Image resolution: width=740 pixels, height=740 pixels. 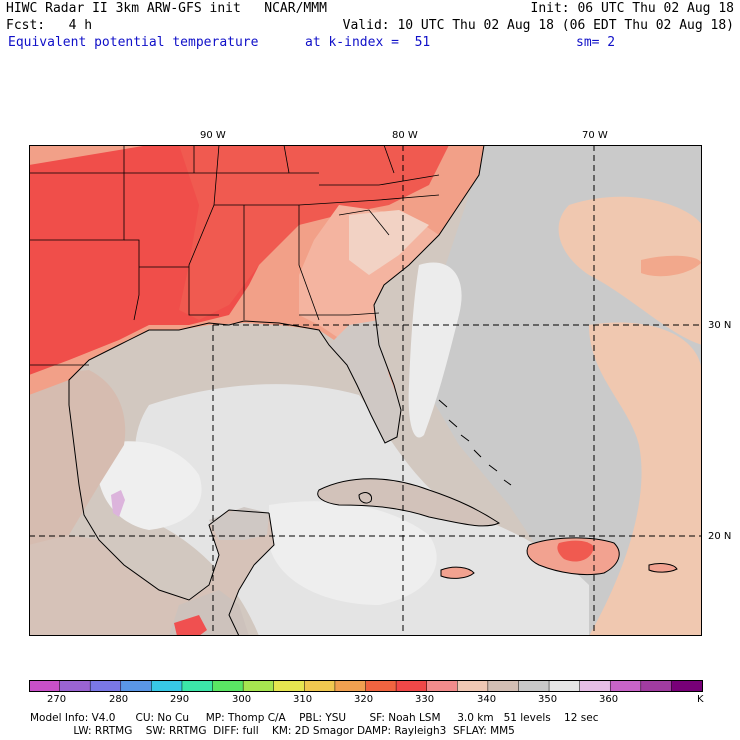 What do you see at coordinates (671, 266) in the screenshot?
I see `atlantic-salmon-patch` at bounding box center [671, 266].